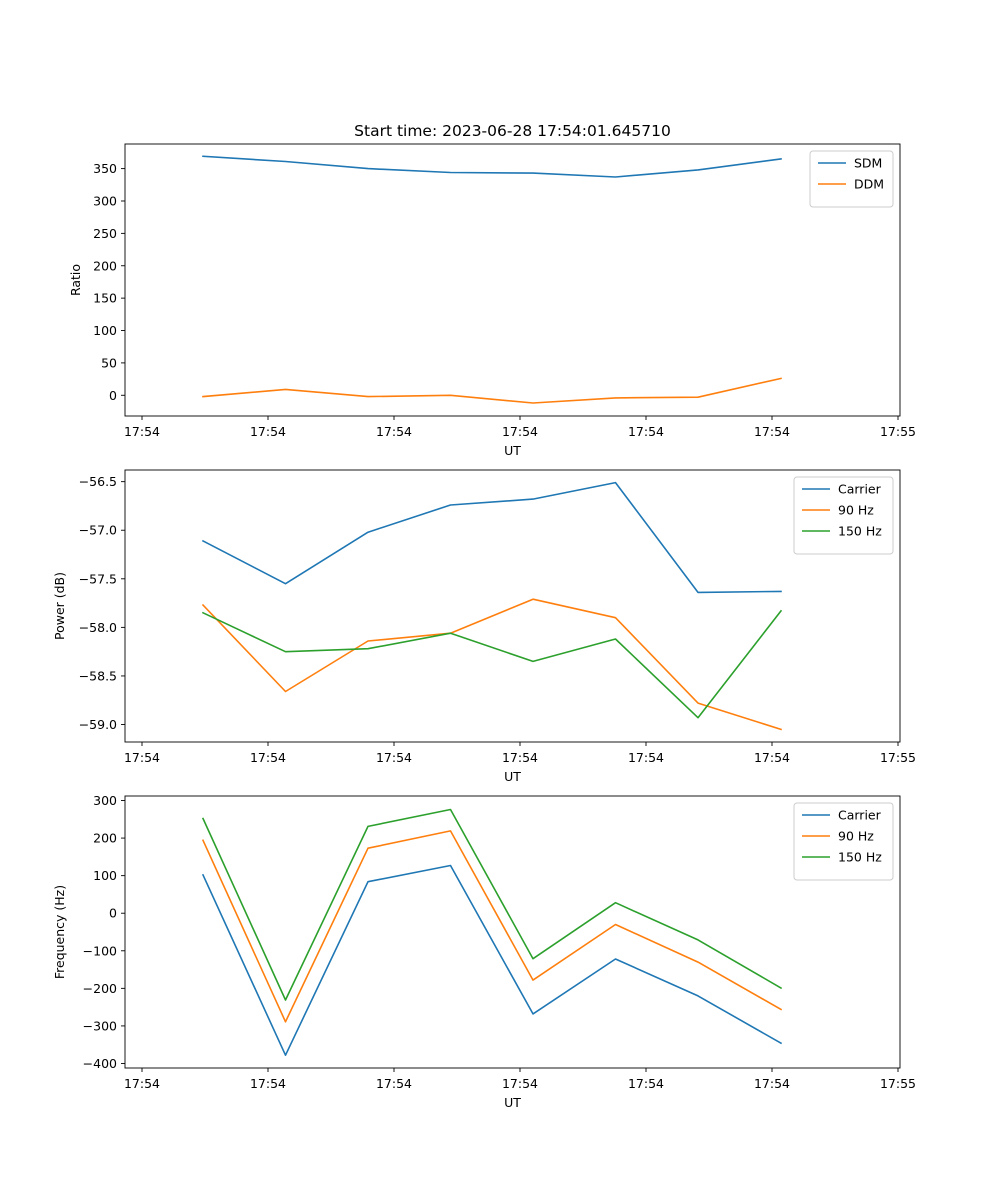 The width and height of the screenshot is (1000, 1200). Describe the element at coordinates (98, 530) in the screenshot. I see `y-tick-label: −57.0` at that location.